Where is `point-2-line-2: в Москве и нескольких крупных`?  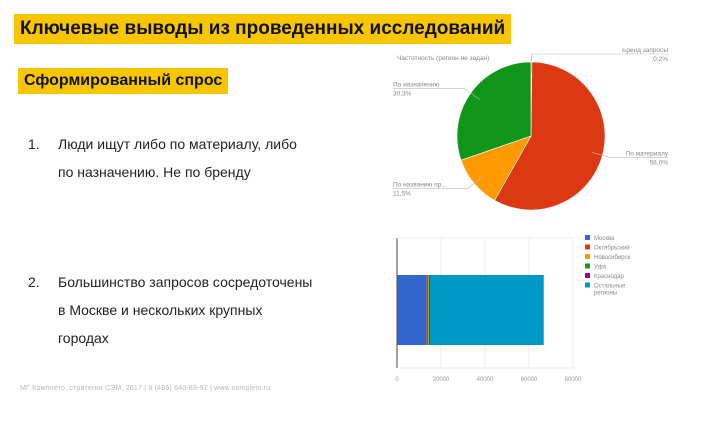
point-2-line-2: в Москве и нескольких крупных is located at coordinates (160, 310).